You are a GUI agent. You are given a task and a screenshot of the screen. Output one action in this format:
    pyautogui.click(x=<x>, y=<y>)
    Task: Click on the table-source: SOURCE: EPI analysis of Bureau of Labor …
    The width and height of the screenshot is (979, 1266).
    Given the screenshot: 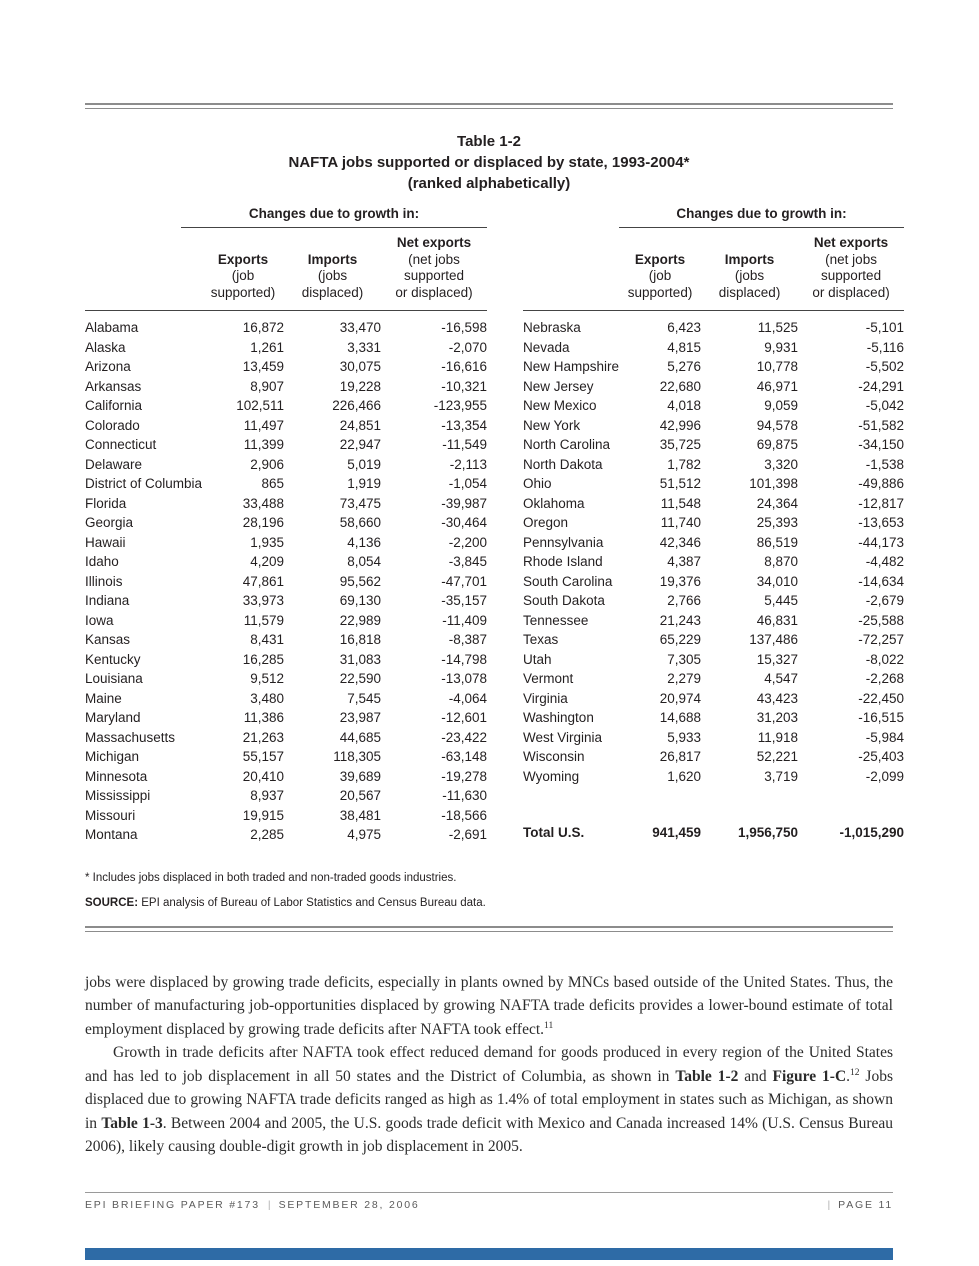 What is the action you would take?
    pyautogui.click(x=489, y=903)
    